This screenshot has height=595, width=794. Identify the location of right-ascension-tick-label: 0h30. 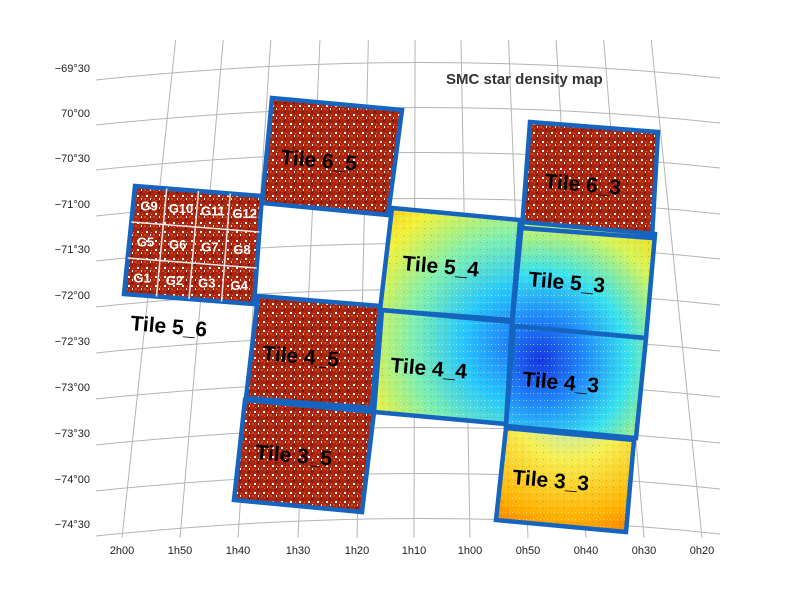
(644, 551).